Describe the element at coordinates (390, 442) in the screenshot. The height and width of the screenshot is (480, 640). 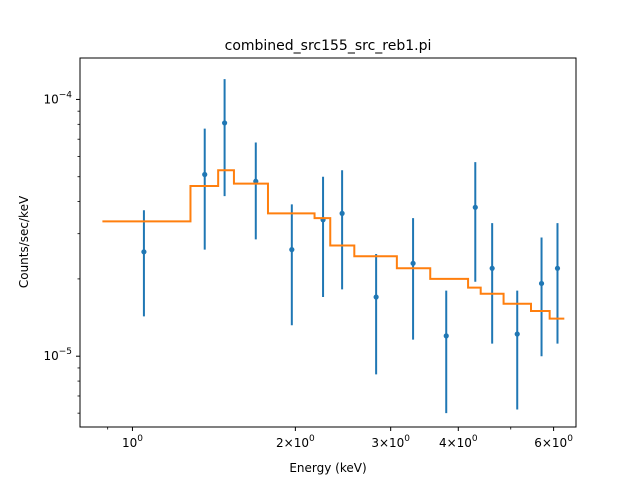
I see `x-tick-label: 3×100` at that location.